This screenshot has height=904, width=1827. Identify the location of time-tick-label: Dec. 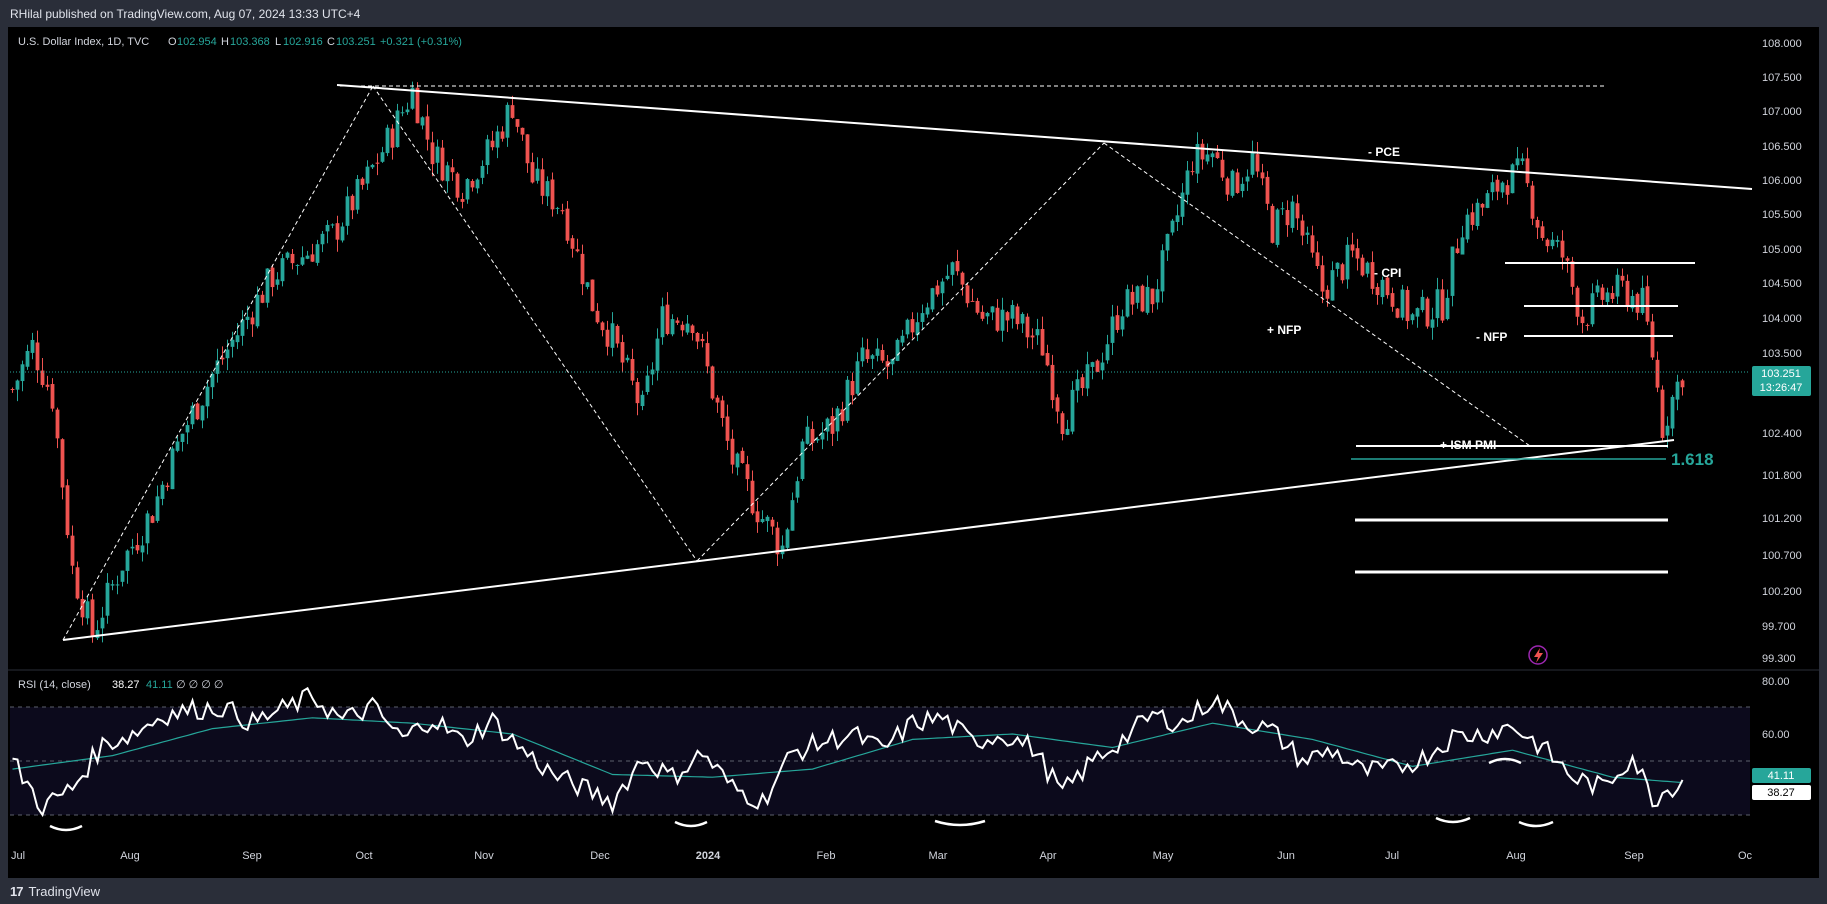
(600, 856).